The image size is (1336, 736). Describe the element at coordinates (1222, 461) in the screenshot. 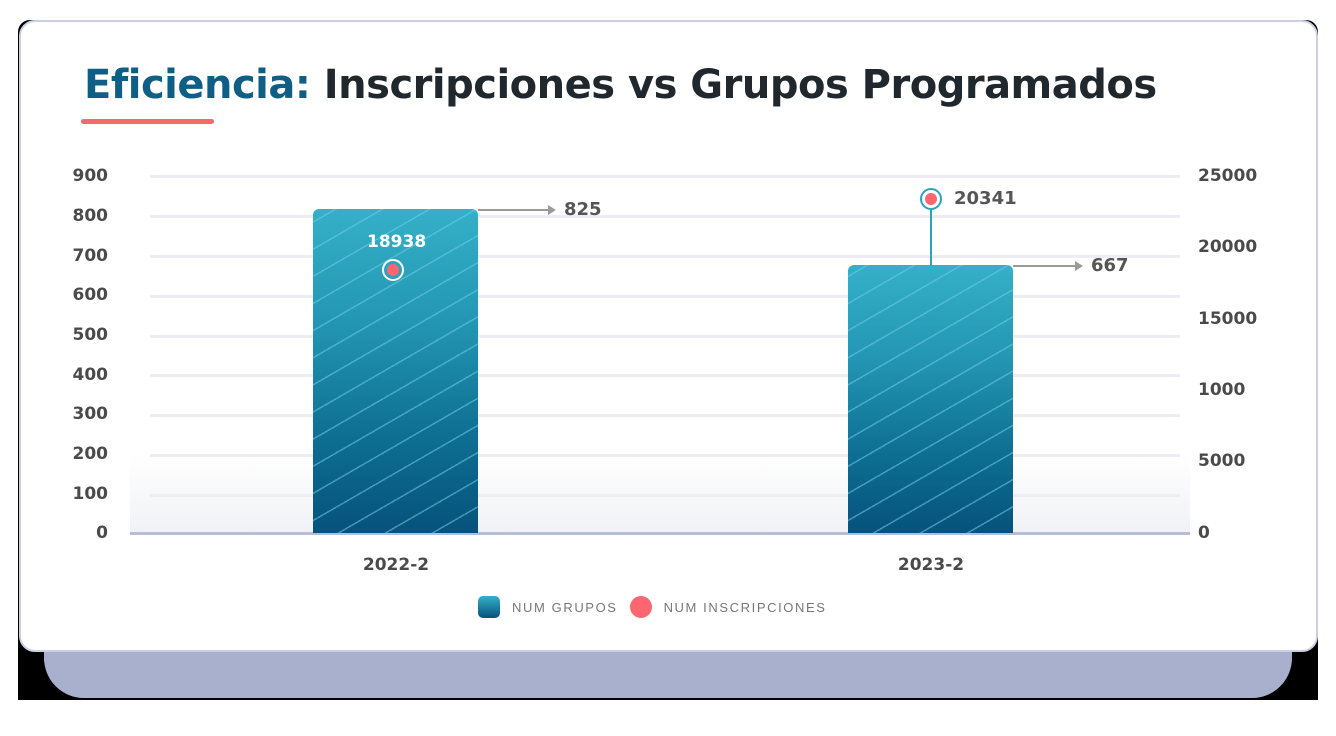

I see `y-right-tick: 5000` at that location.